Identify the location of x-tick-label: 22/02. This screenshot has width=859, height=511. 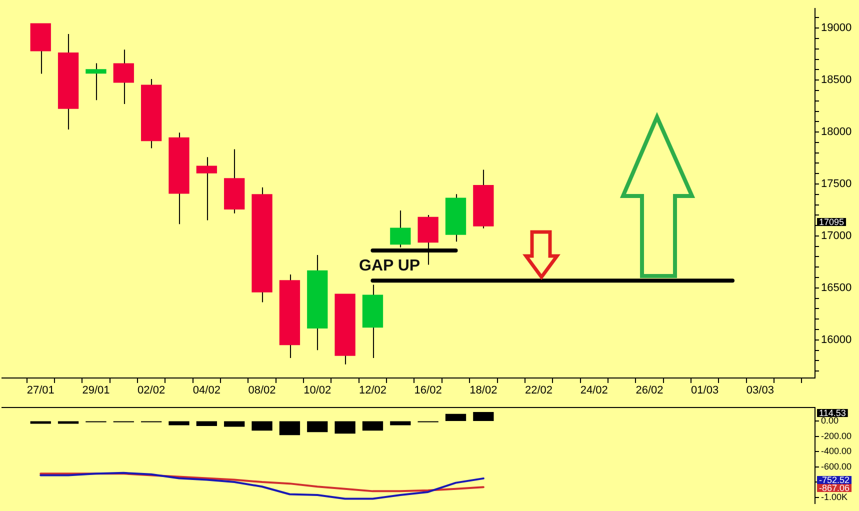
(539, 390).